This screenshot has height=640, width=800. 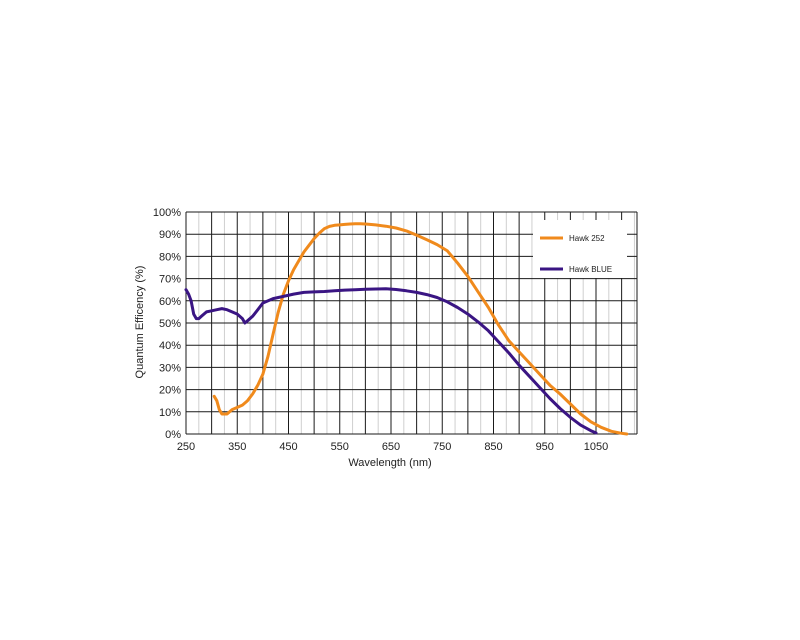 What do you see at coordinates (170, 235) in the screenshot?
I see `y-tick-label: 90%` at bounding box center [170, 235].